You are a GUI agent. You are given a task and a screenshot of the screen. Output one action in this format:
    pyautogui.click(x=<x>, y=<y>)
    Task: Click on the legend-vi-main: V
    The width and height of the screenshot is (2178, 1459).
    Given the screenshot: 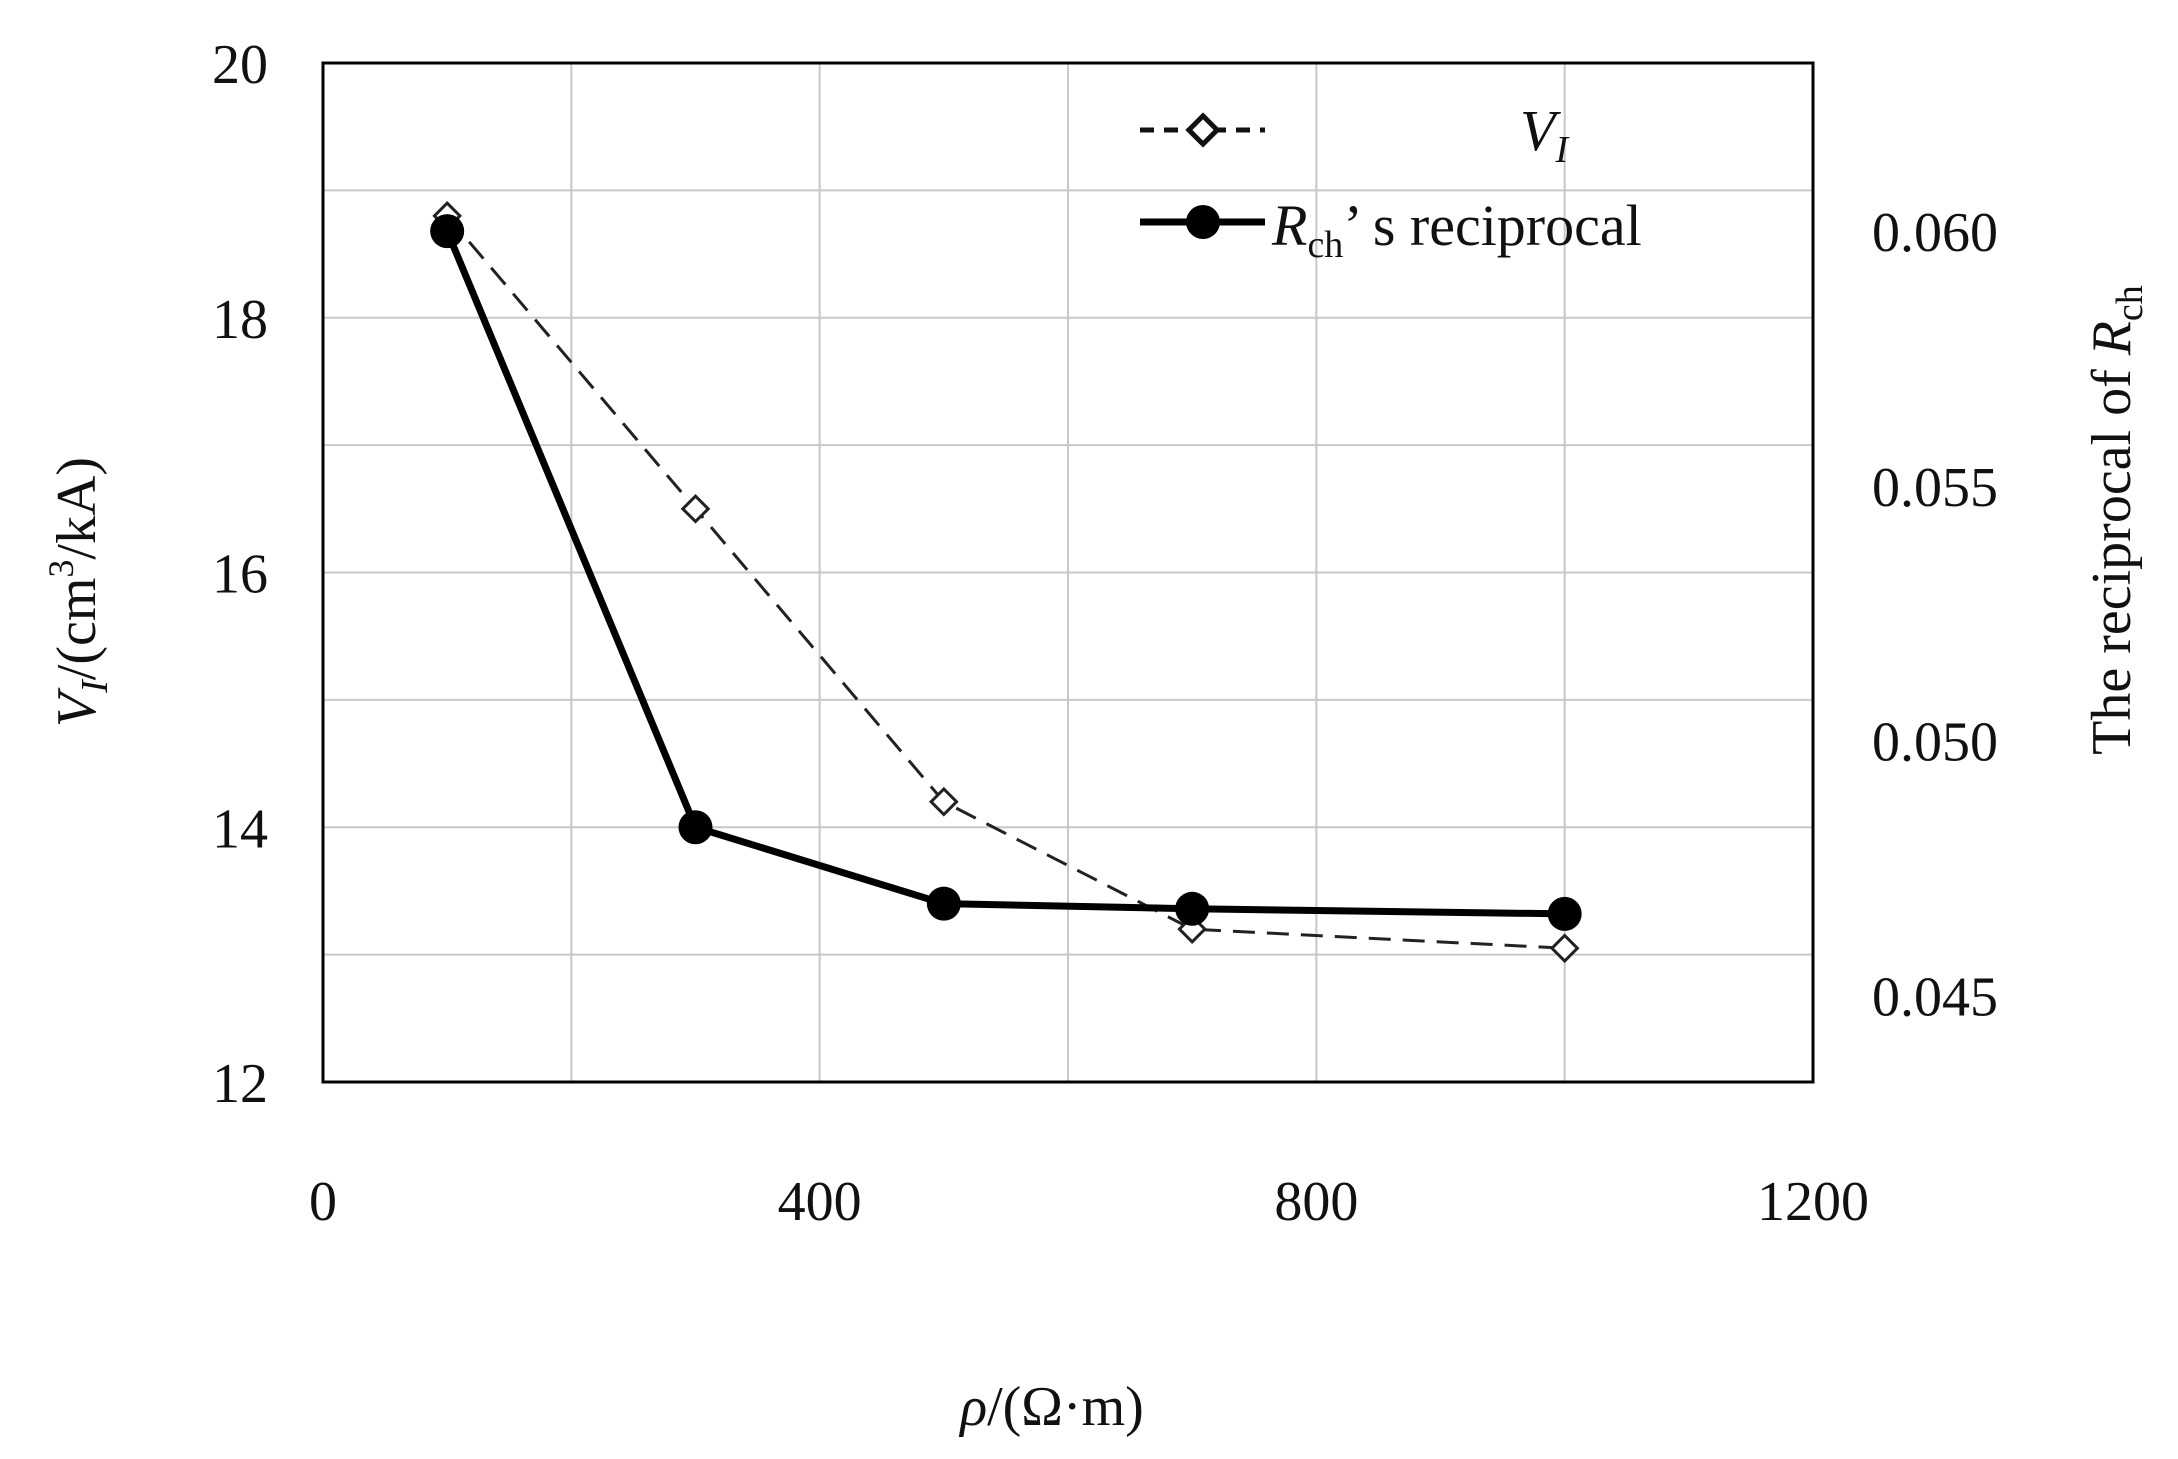 What is the action you would take?
    pyautogui.click(x=1541, y=130)
    